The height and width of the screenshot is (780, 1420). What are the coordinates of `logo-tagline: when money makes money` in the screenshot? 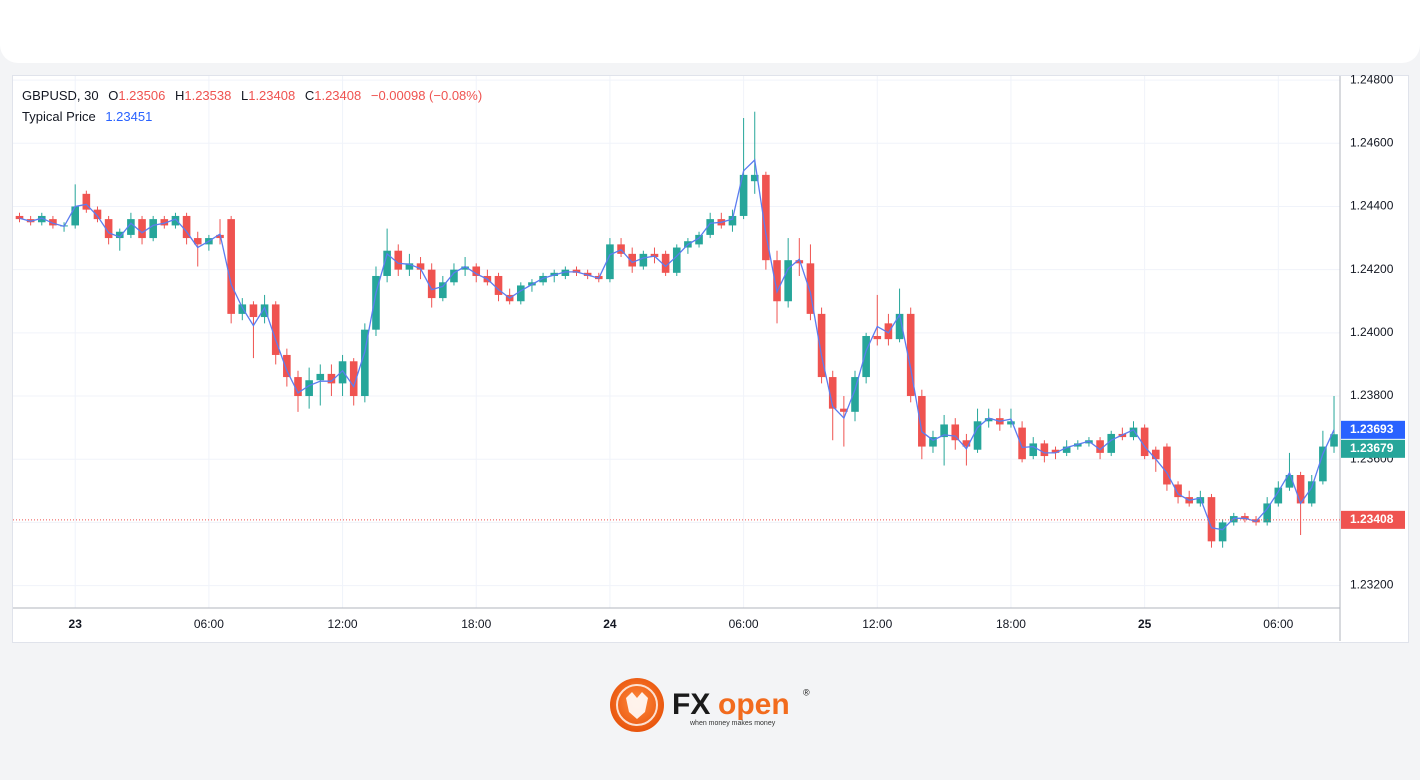 It's located at (732, 723).